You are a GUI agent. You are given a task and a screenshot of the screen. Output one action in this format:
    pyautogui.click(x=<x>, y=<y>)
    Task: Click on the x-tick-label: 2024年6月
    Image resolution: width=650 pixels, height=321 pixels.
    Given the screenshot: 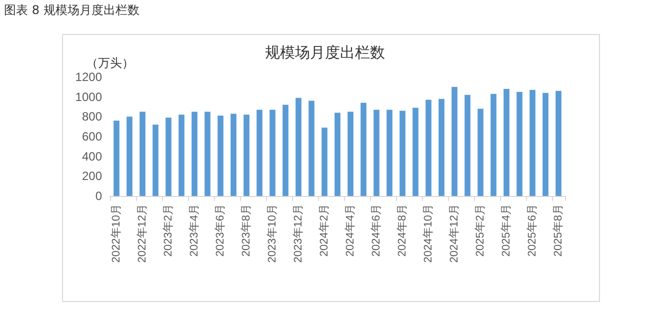 What is the action you would take?
    pyautogui.click(x=376, y=230)
    